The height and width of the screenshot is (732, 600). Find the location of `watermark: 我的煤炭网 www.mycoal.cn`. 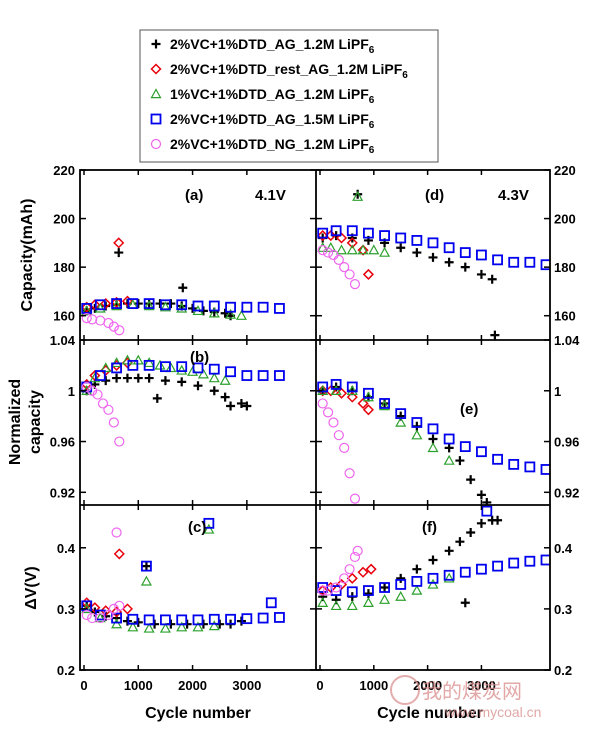

watermark: 我的煤炭网 www.mycoal.cn is located at coordinates (465, 697).